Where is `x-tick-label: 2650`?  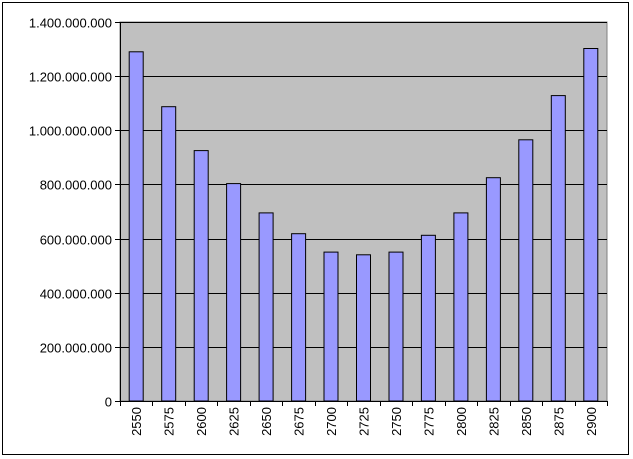 x-tick-label: 2650 is located at coordinates (266, 421).